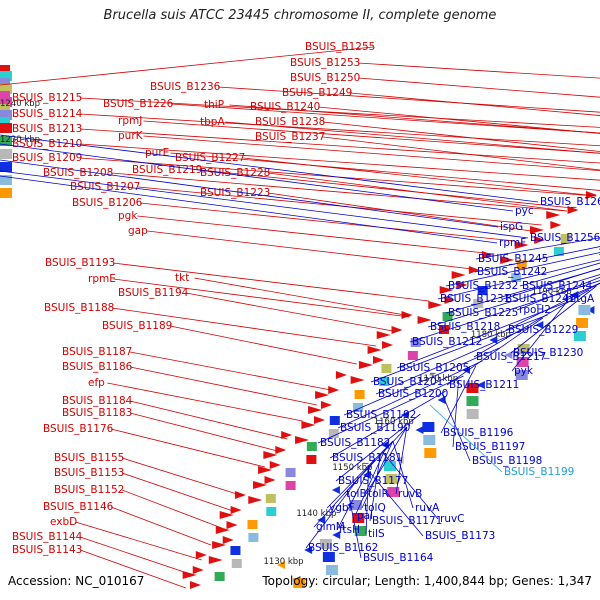 This screenshot has width=600, height=600. I want to click on kbp-tick-label: 1190 kbp, so click(552, 292).